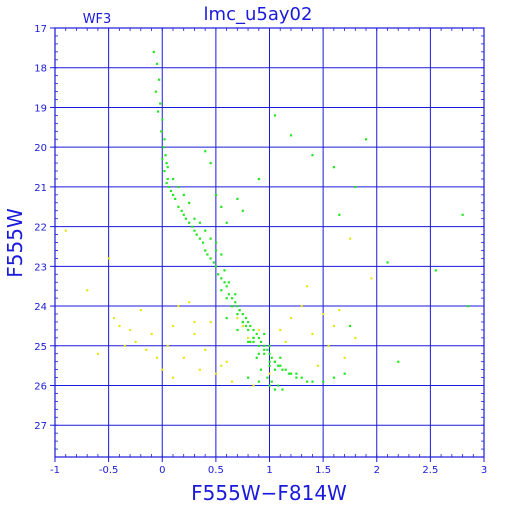 Image resolution: width=512 pixels, height=512 pixels. I want to click on y-tick-label: 18, so click(40, 69).